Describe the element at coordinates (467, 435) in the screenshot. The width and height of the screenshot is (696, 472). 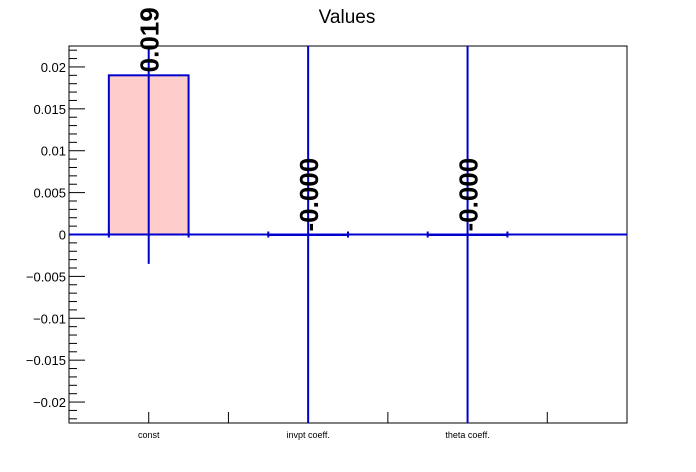
I see `x-category-label: theta coeff.` at that location.